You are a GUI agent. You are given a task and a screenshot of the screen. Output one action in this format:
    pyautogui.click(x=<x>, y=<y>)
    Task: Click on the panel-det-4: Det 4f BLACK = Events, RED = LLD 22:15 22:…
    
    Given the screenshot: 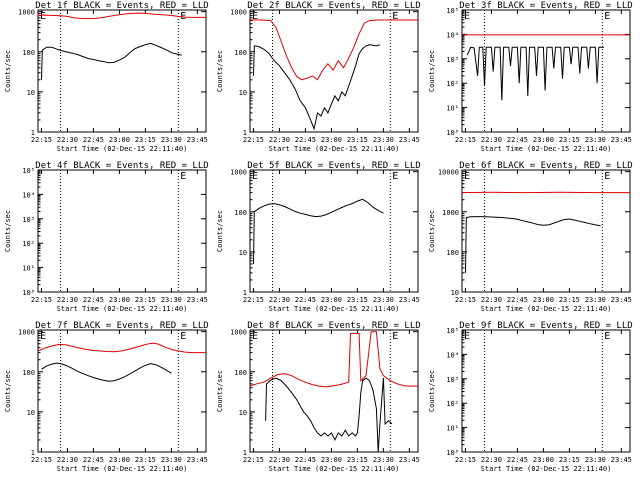 What is the action you would take?
    pyautogui.click(x=106, y=237)
    